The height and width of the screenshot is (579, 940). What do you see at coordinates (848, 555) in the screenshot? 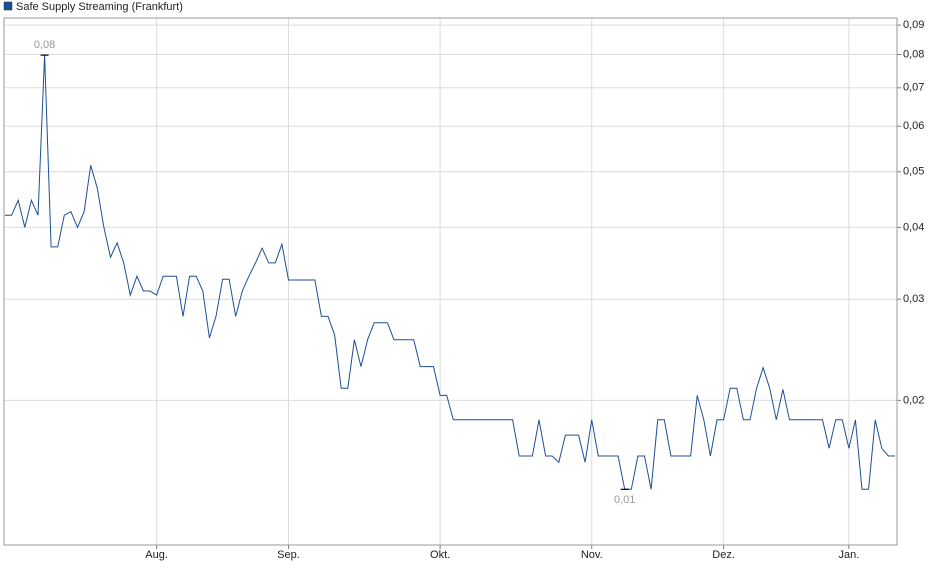
I see `x-tick-label: Jan.` at bounding box center [848, 555].